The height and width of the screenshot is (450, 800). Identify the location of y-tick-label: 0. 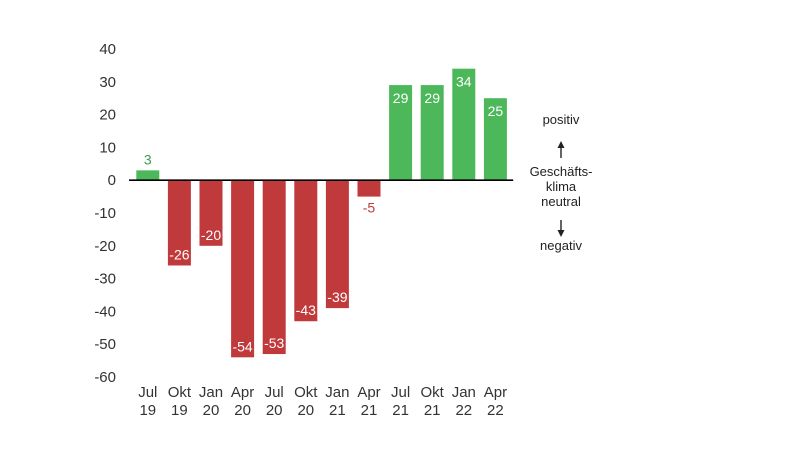
(112, 180).